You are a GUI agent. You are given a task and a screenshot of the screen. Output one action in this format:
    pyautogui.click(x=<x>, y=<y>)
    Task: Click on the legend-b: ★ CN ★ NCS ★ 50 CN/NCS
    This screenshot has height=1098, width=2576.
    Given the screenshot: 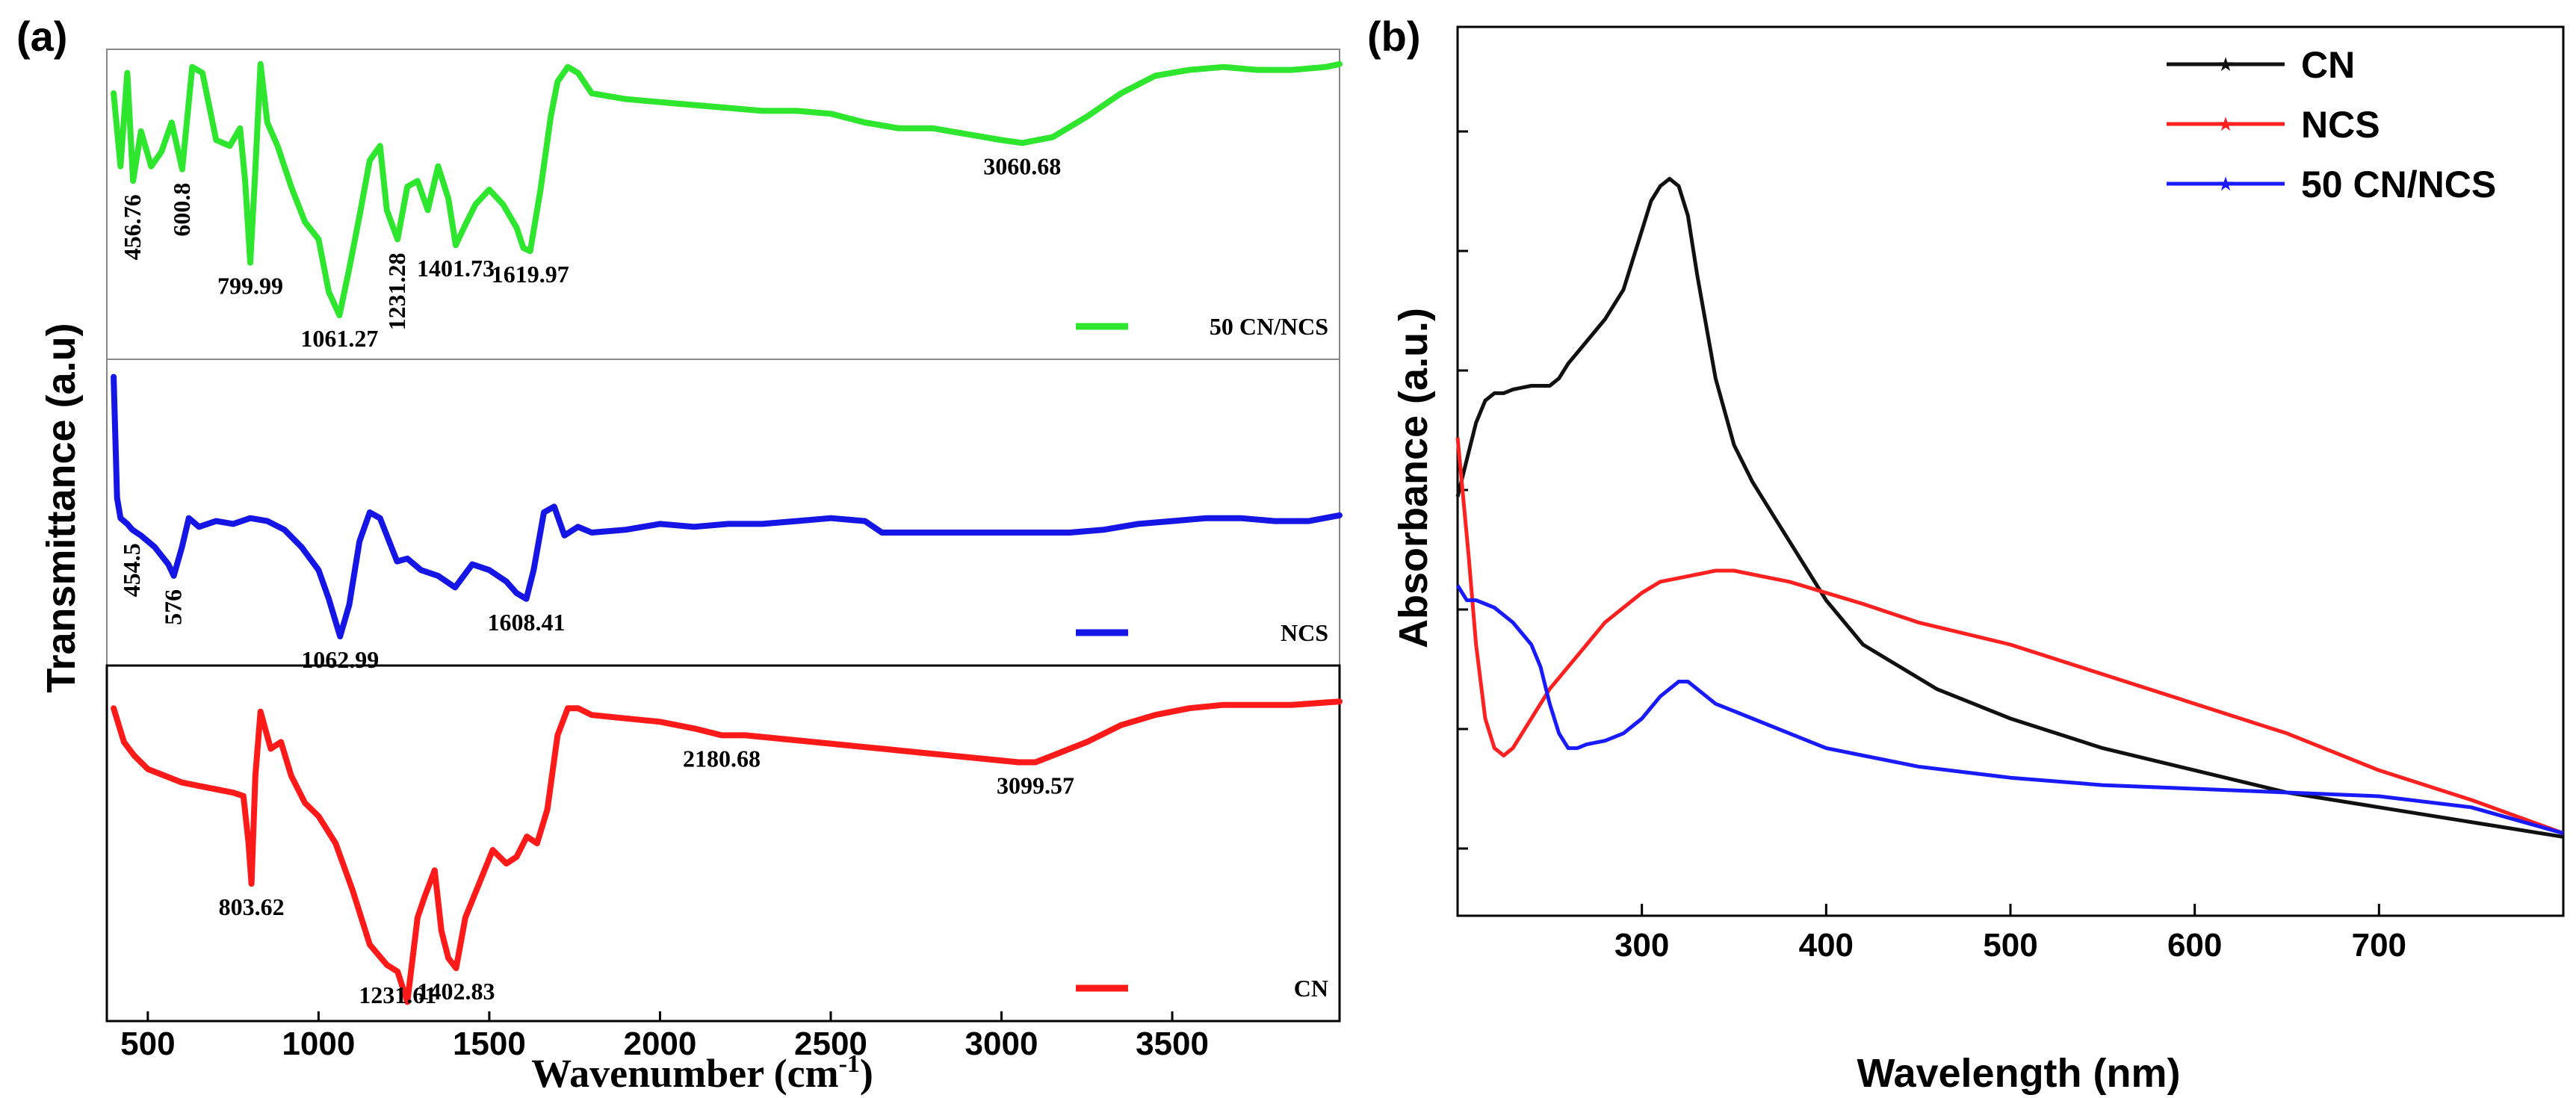 What is the action you would take?
    pyautogui.click(x=2331, y=124)
    